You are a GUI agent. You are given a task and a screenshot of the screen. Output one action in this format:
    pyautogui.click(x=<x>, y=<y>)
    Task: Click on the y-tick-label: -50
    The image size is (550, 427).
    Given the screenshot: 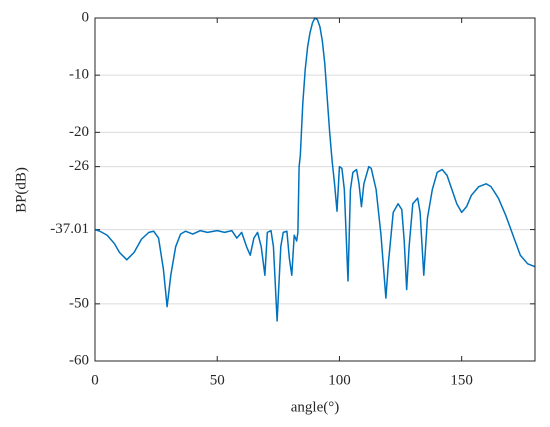 What is the action you would take?
    pyautogui.click(x=79, y=303)
    